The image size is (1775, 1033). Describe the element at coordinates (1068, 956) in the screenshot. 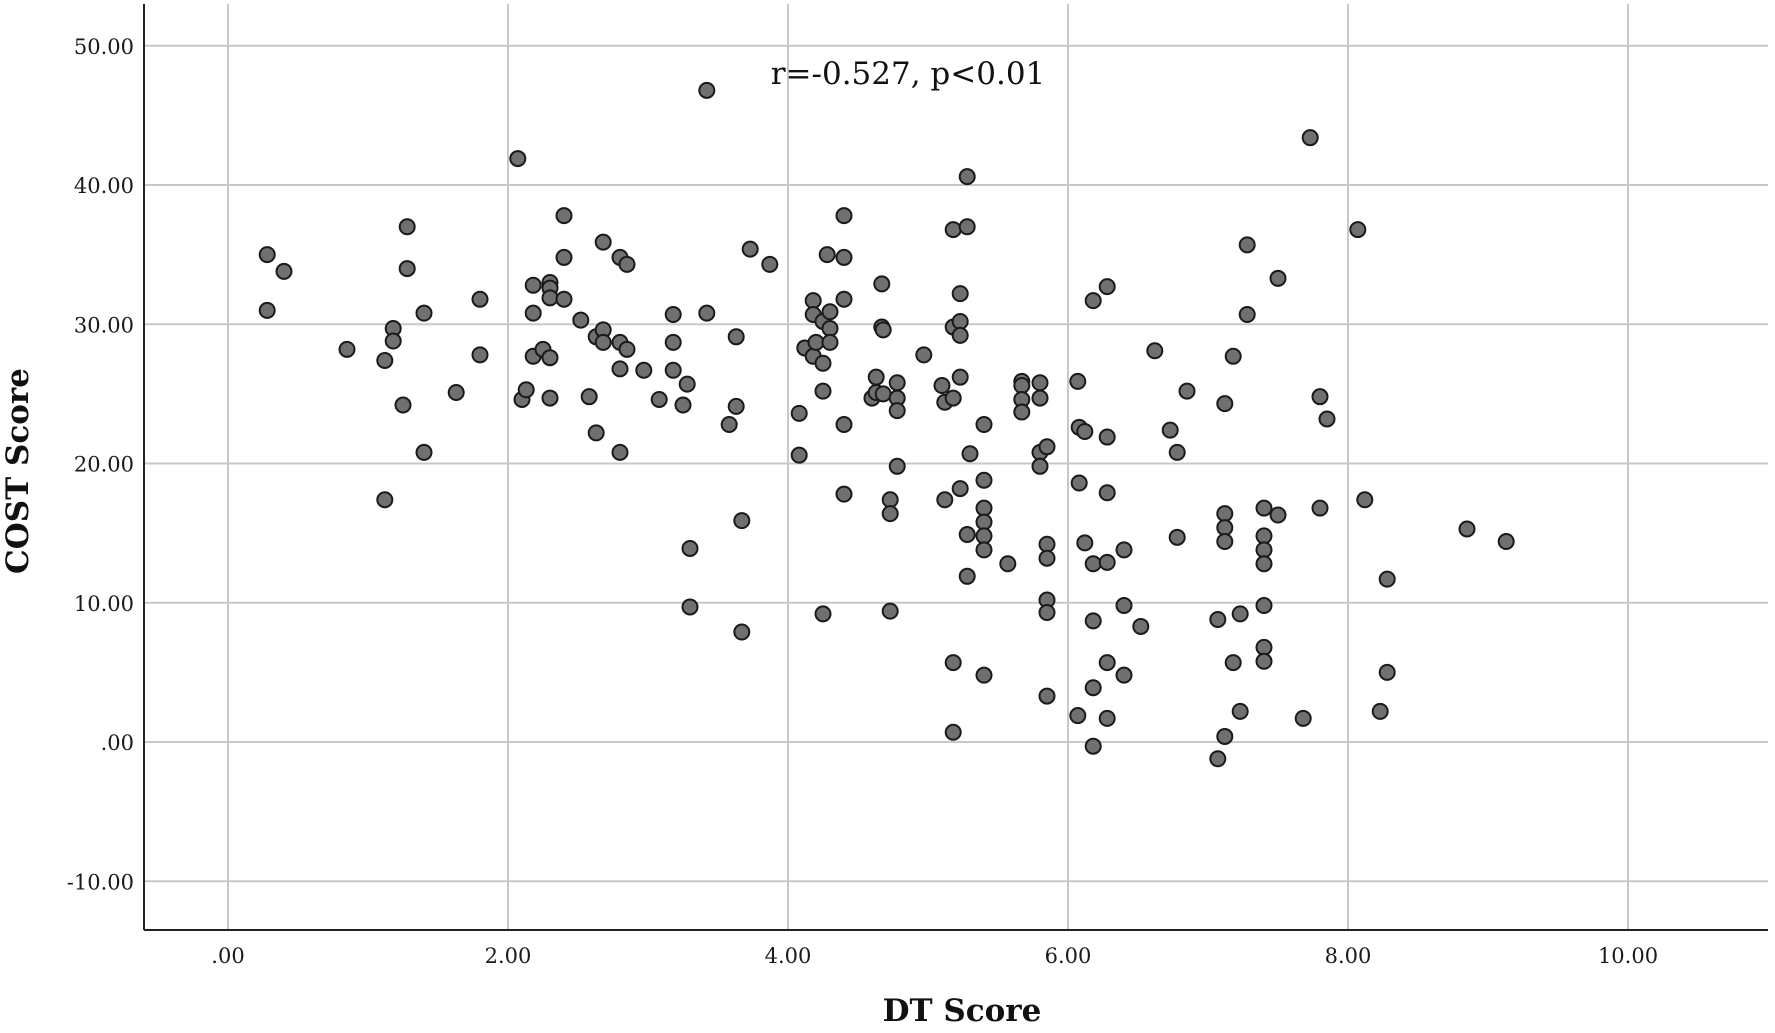

I see `x-tick-label: 6.00` at that location.